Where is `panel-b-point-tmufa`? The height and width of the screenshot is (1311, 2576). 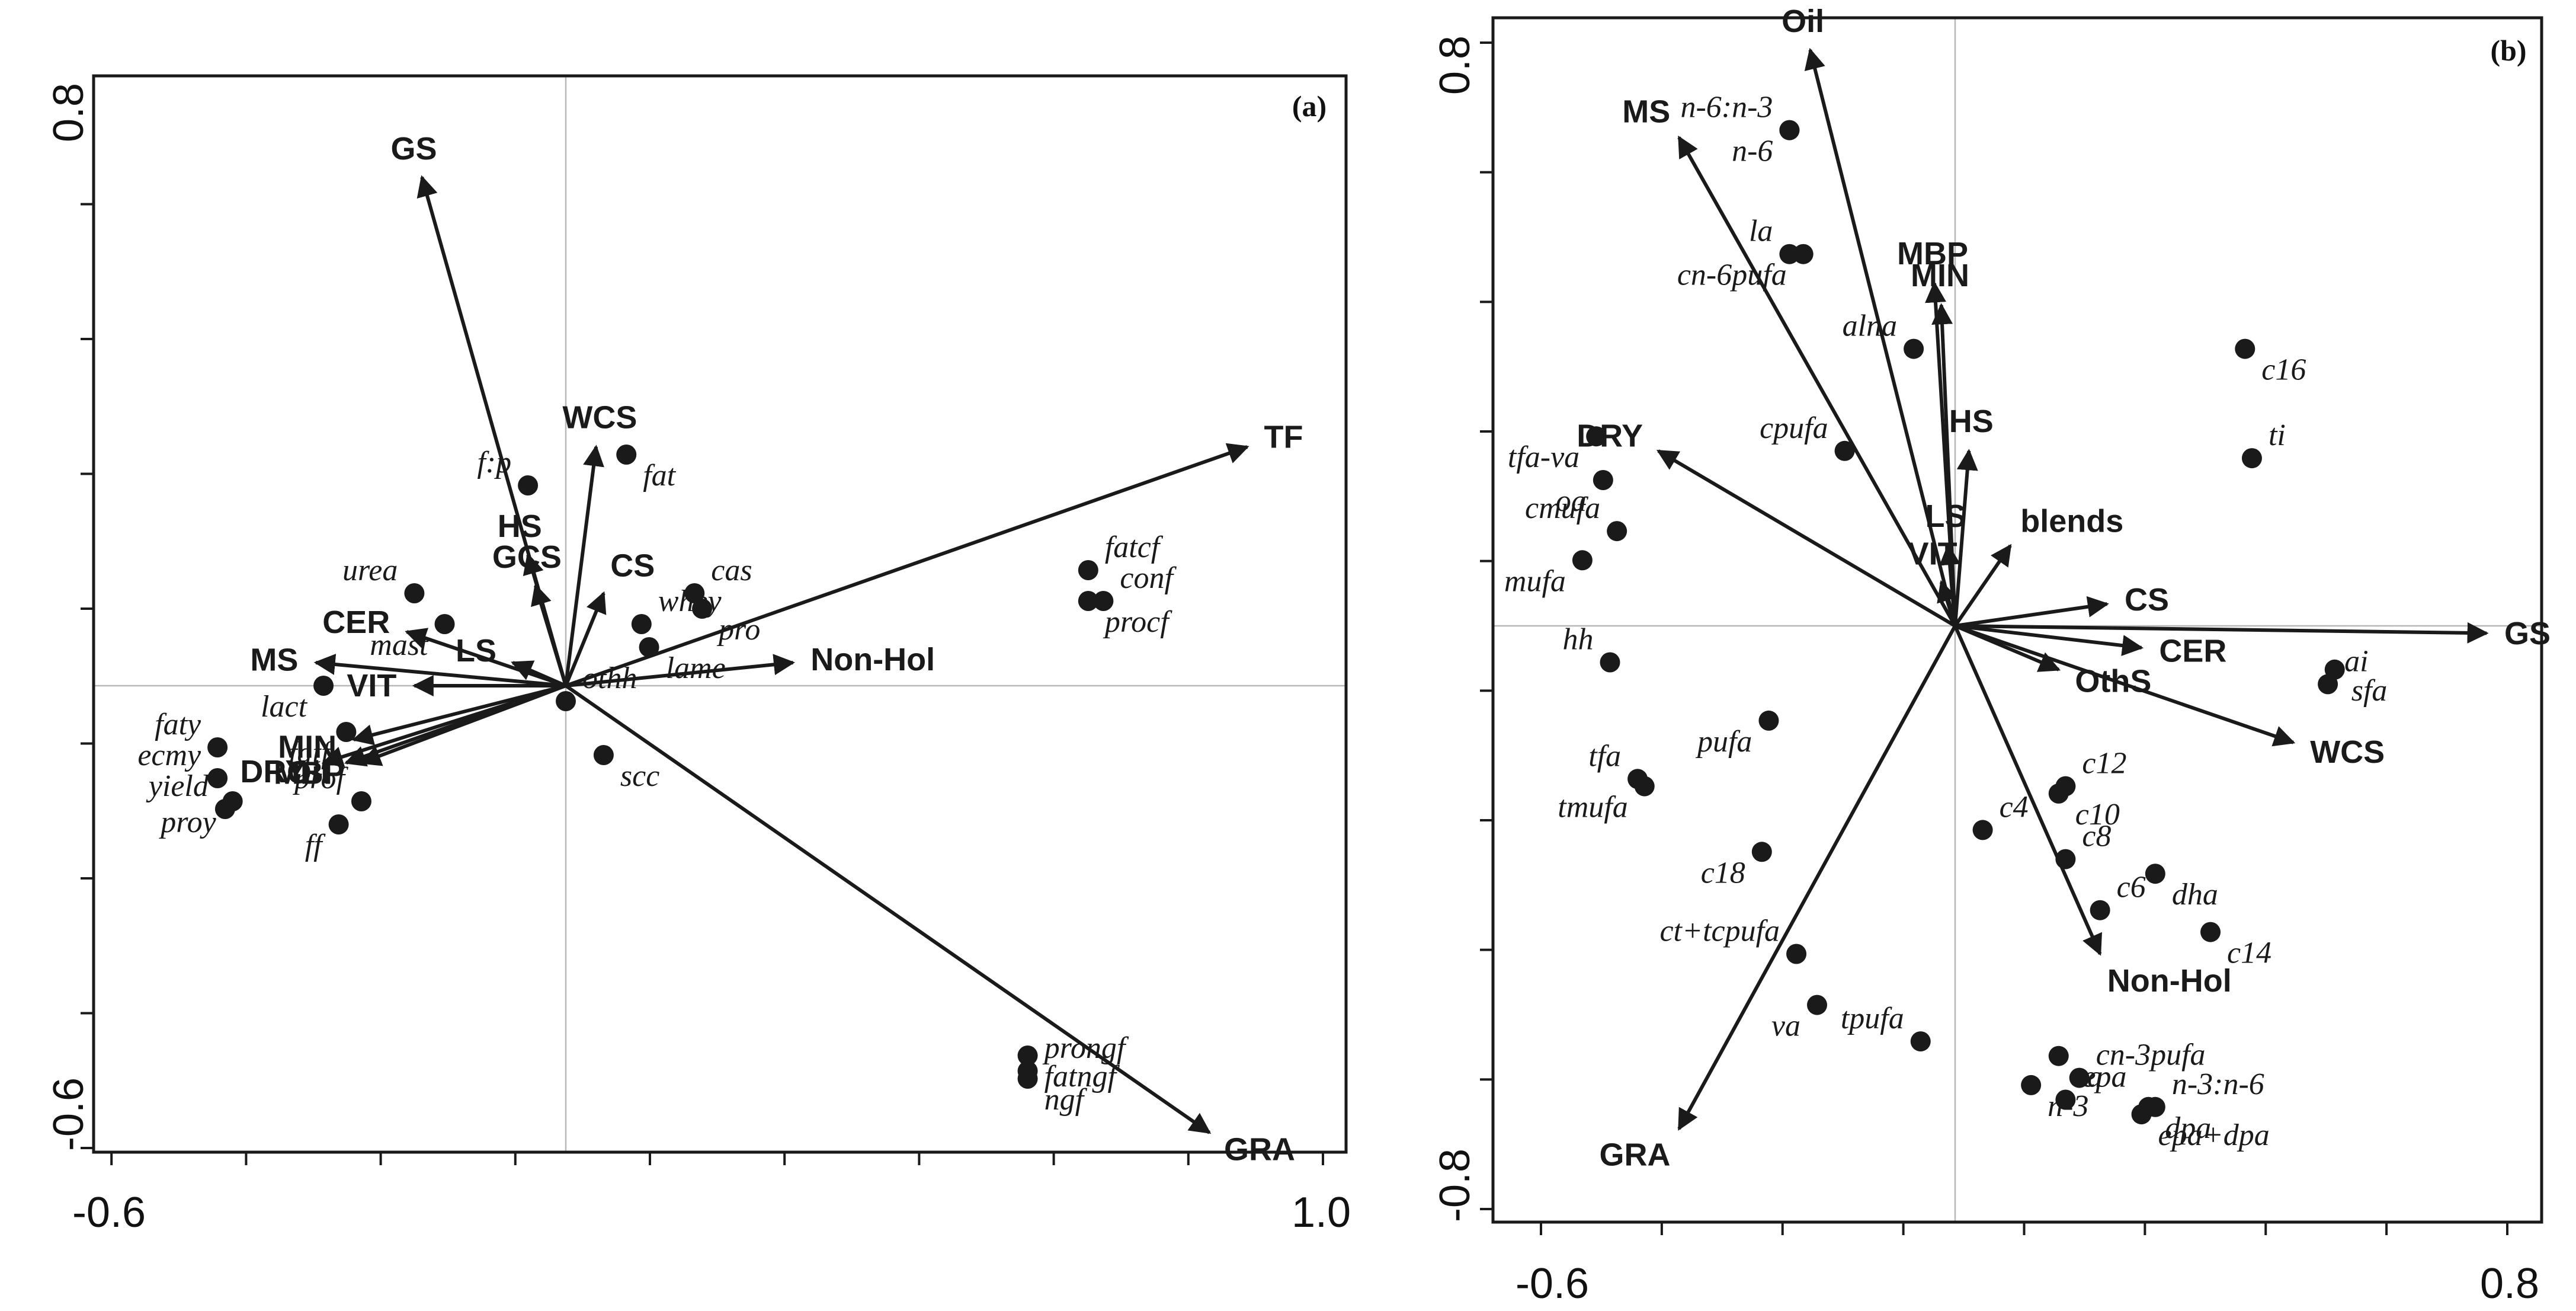
panel-b-point-tmufa is located at coordinates (1645, 786).